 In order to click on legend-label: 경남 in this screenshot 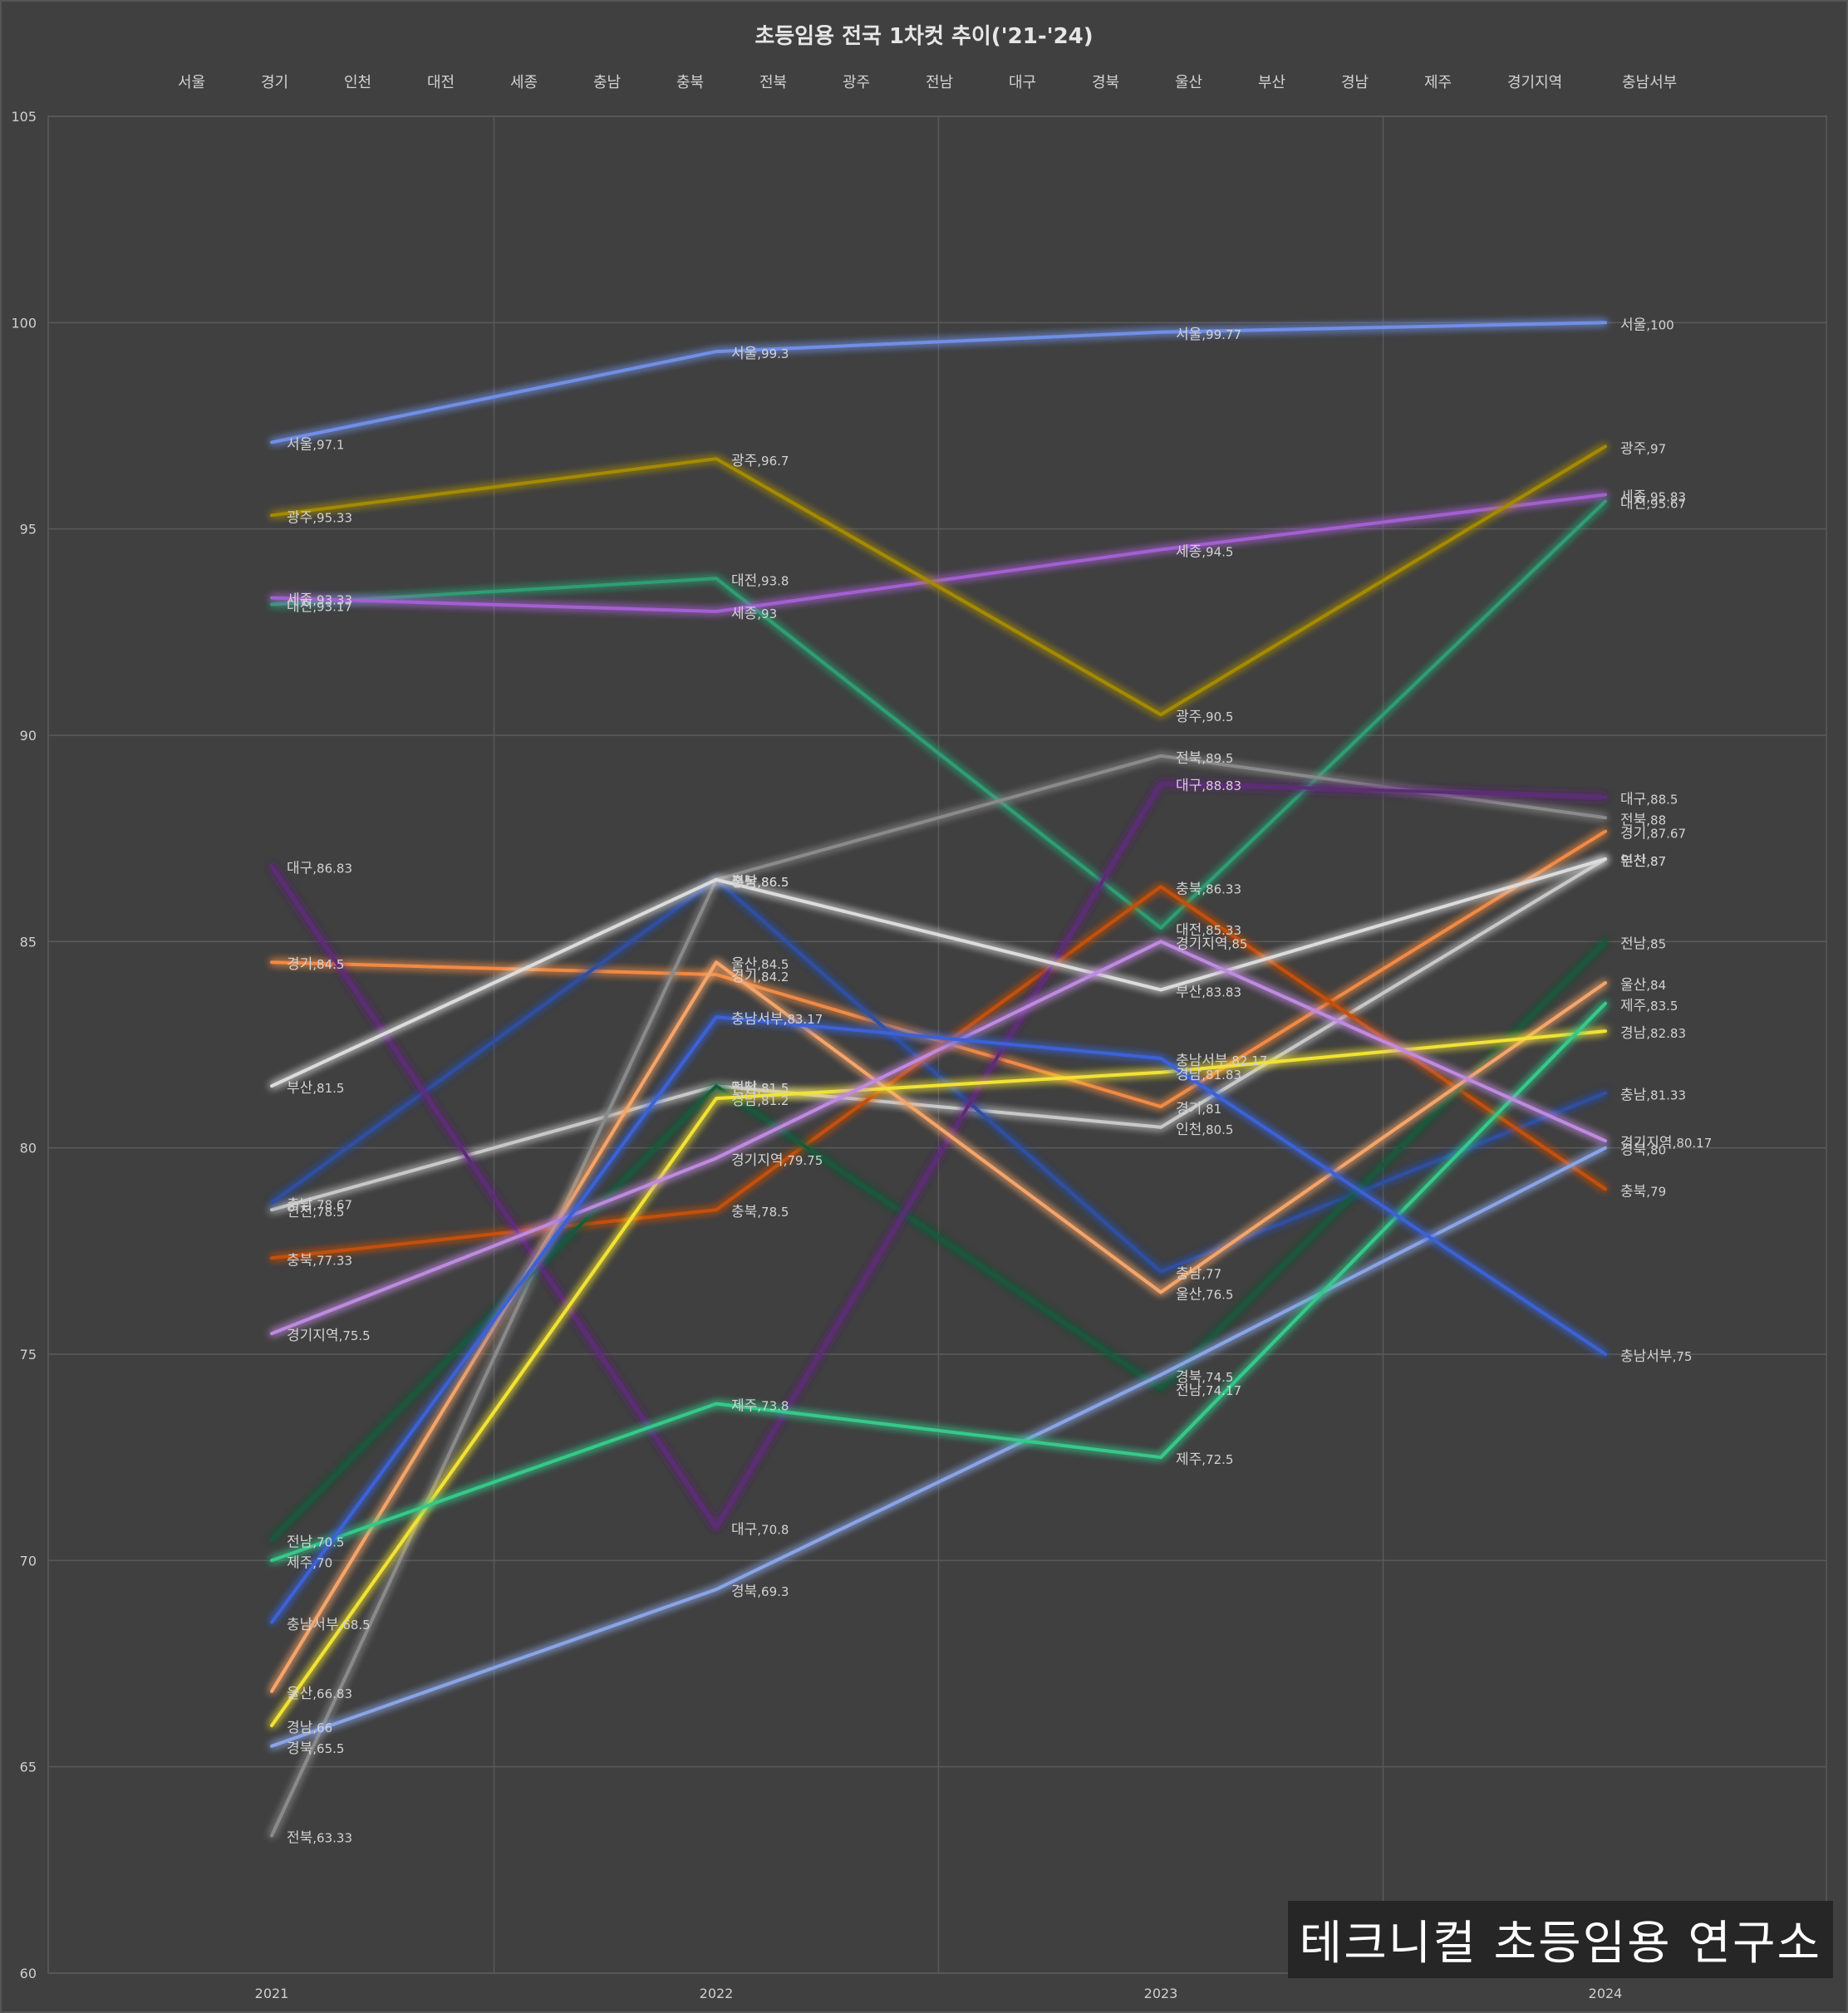, I will do `click(1355, 83)`.